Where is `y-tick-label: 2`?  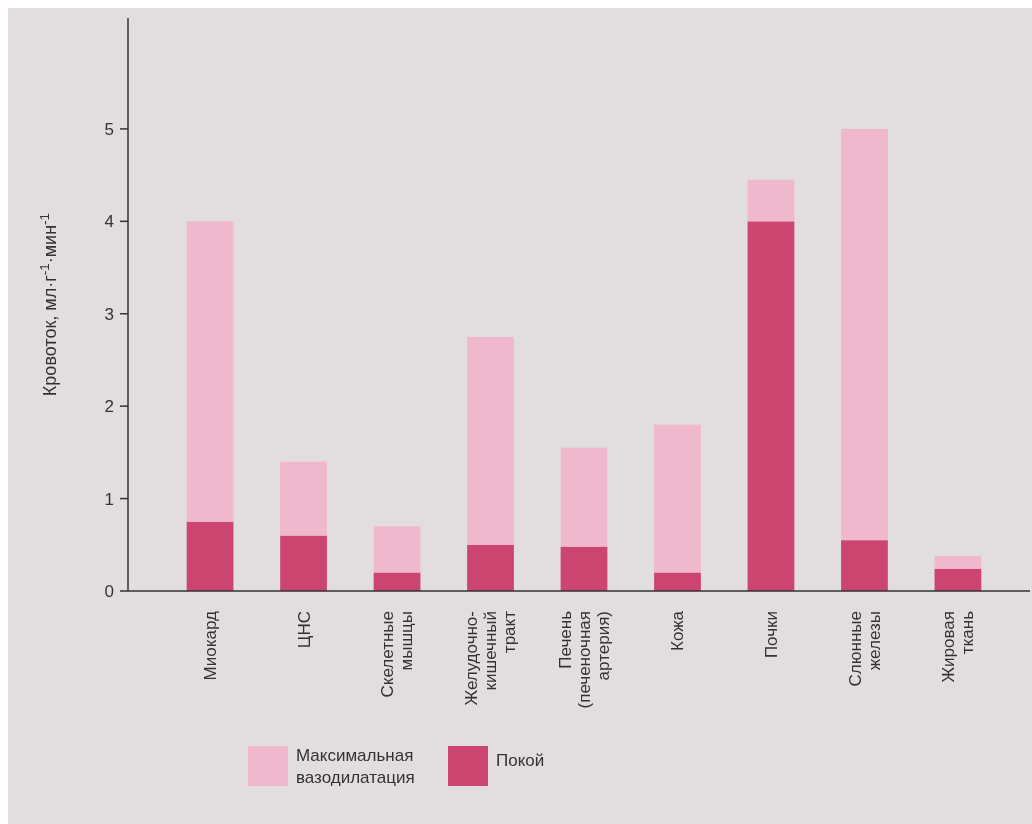 y-tick-label: 2 is located at coordinates (109, 407).